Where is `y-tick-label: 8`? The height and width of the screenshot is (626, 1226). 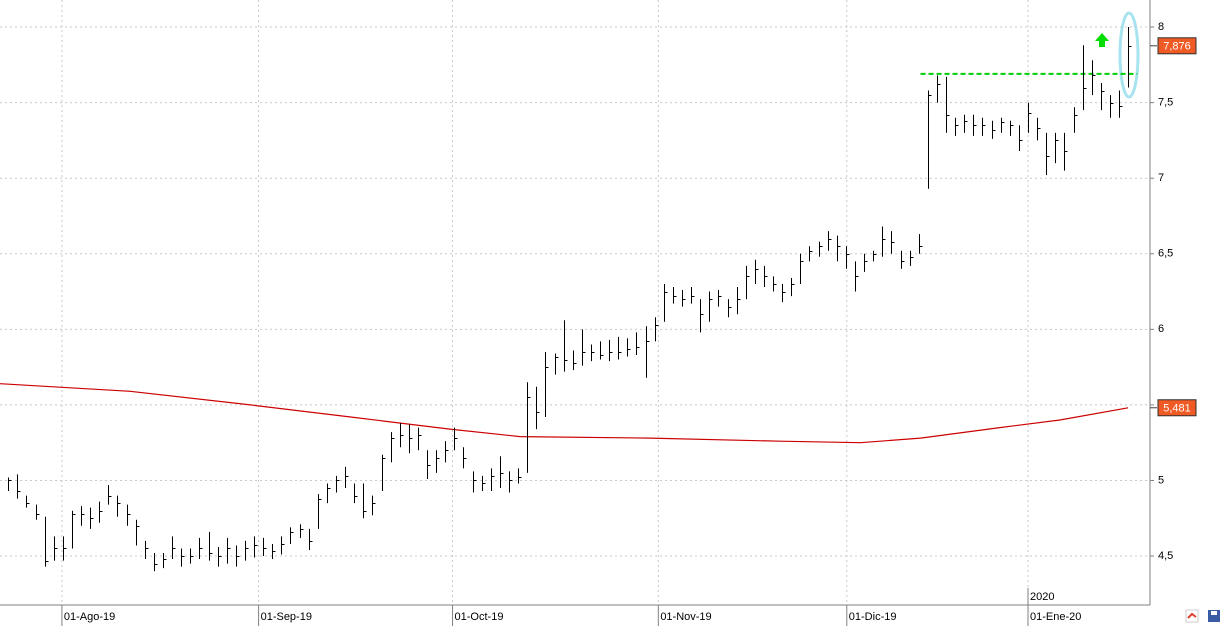 y-tick-label: 8 is located at coordinates (1161, 27).